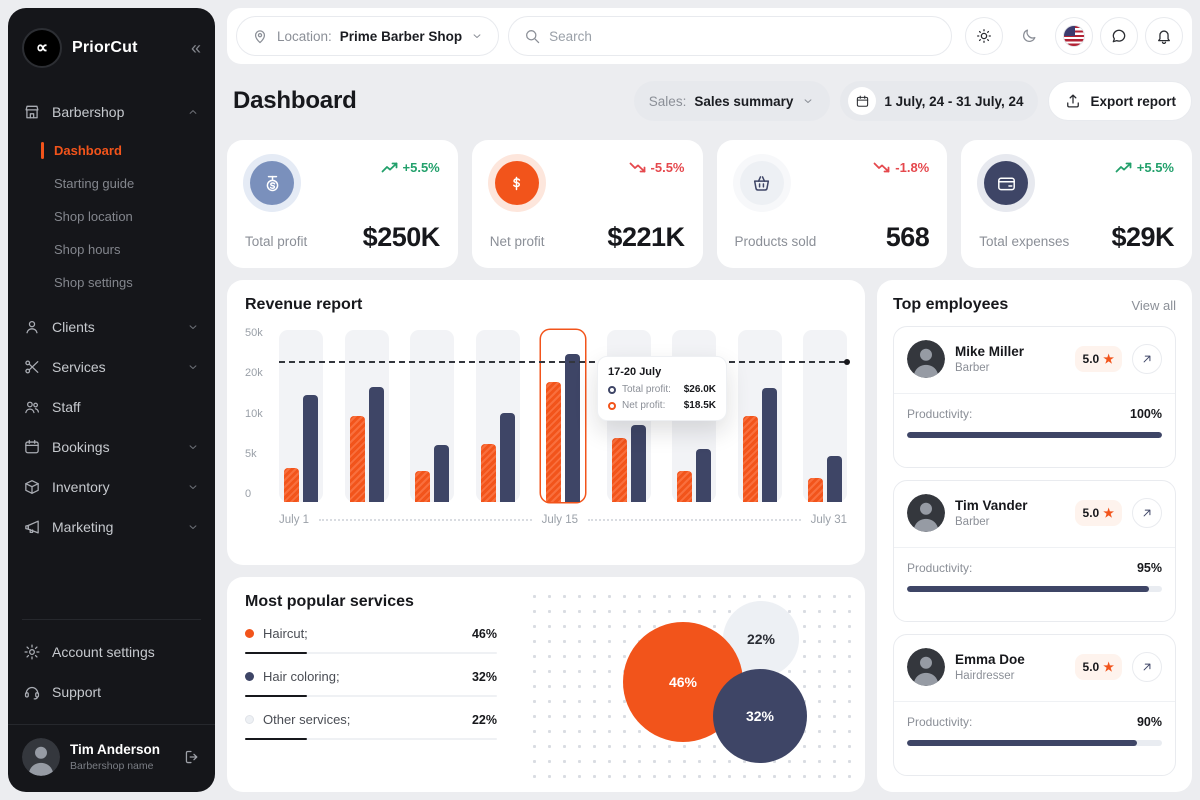  Describe the element at coordinates (1149, 722) in the screenshot. I see `productivity-value: 90%` at that location.